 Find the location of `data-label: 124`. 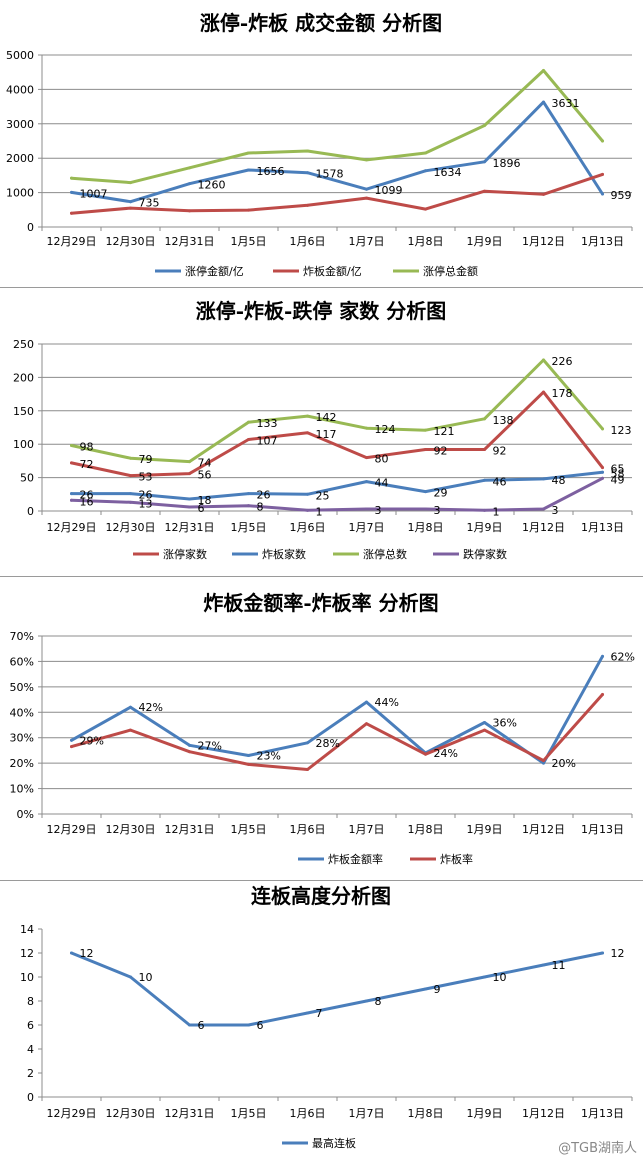

data-label: 124 is located at coordinates (385, 429).